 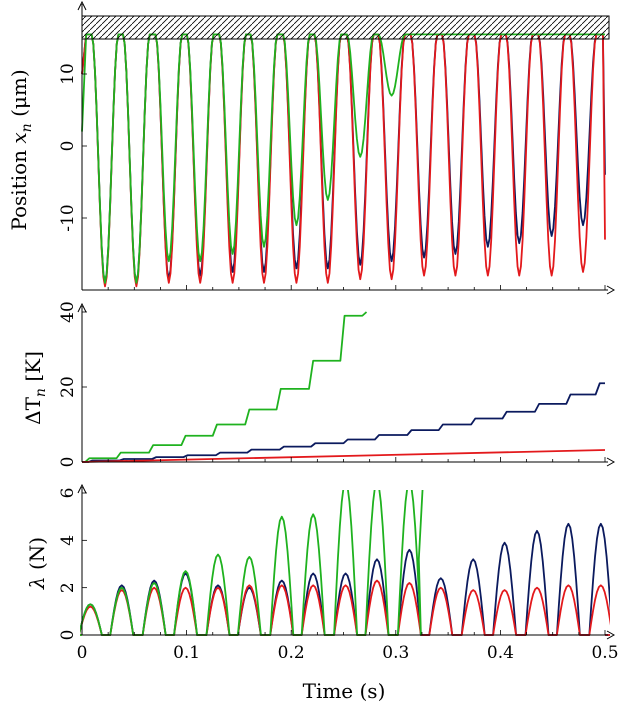 What do you see at coordinates (344, 691) in the screenshot?
I see `x-axis-label: Time (s)` at bounding box center [344, 691].